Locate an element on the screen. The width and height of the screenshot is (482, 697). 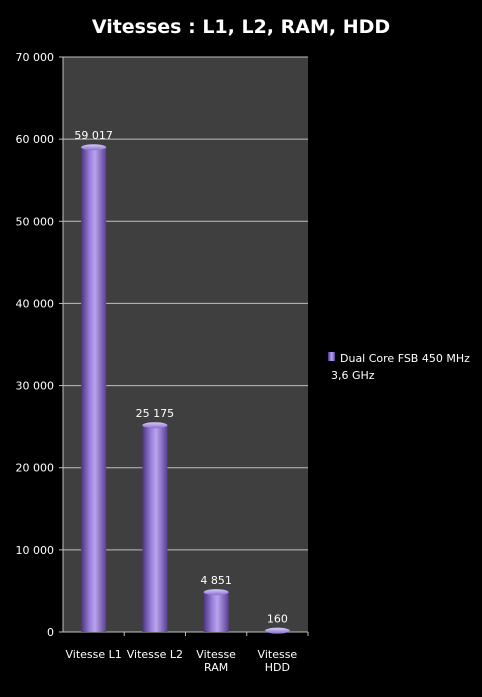
y-tick-label: 60 000 is located at coordinates (35, 139).